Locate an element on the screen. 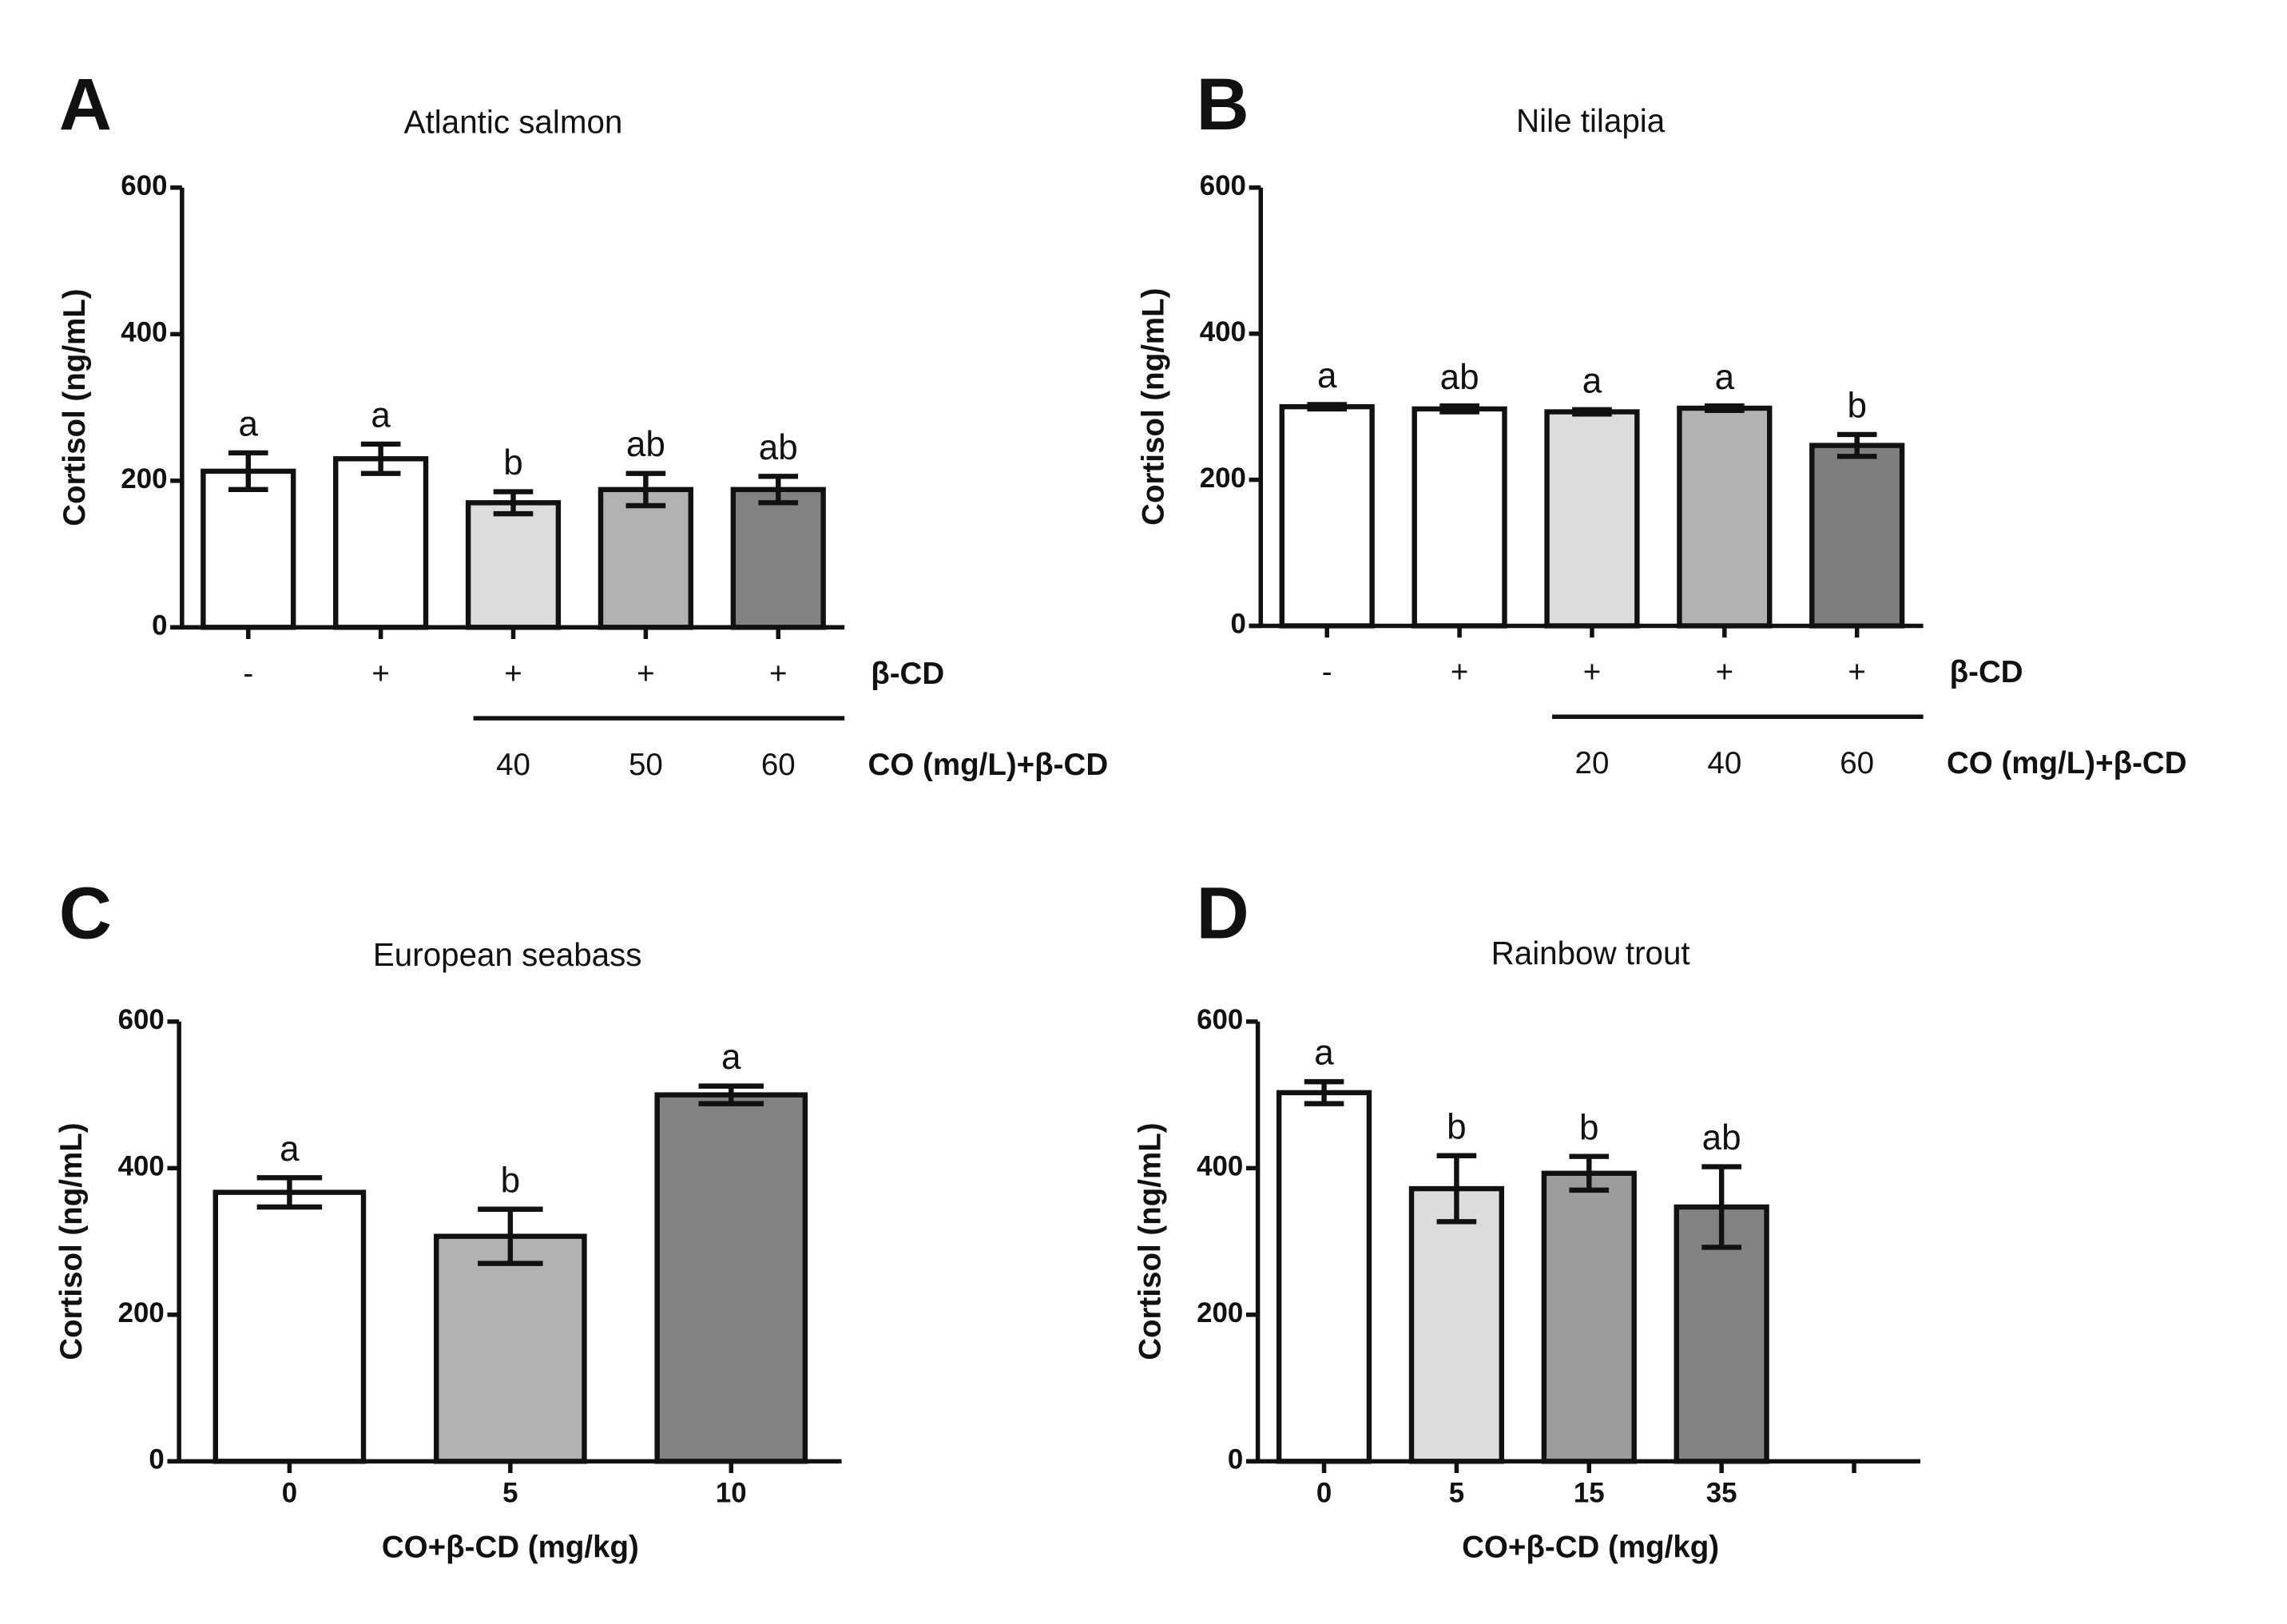 The image size is (2287, 1624). chart-title: Atlantic salmon is located at coordinates (513, 123).